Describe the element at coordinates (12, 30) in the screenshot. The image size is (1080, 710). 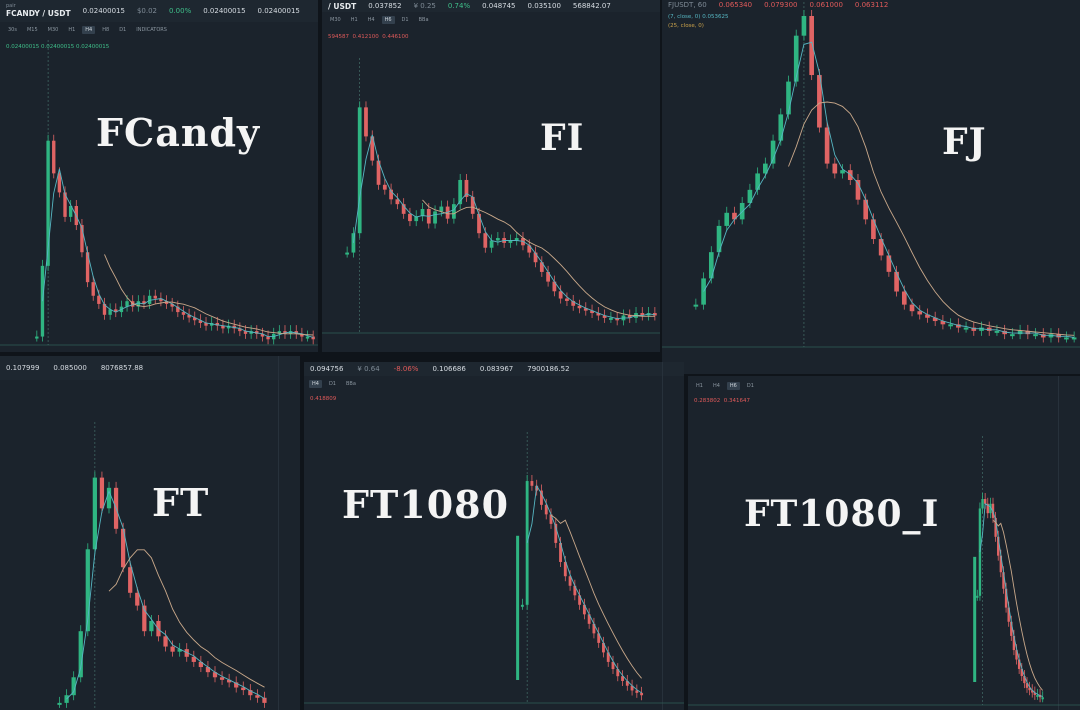
I see `timeframe-tab: 30s` at that location.